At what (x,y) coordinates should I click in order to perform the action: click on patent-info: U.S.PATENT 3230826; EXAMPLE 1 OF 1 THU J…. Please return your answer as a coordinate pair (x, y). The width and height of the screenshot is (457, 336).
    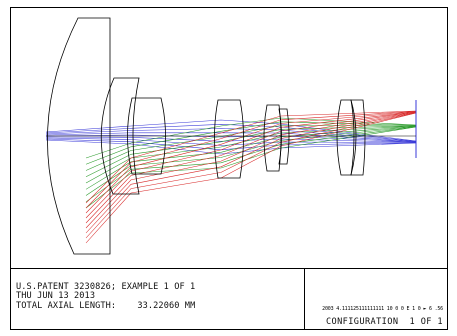
    Looking at the image, I should click on (158, 299).